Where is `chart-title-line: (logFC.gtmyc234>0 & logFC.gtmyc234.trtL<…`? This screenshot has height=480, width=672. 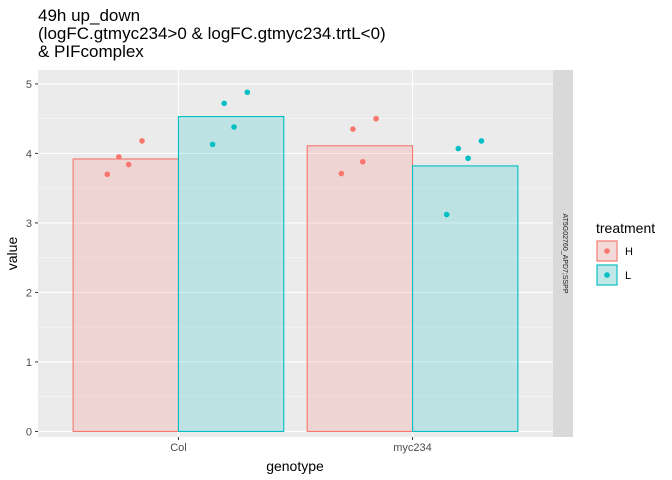 chart-title-line: (logFC.gtmyc234>0 & logFC.gtmyc234.trtL<… is located at coordinates (212, 33).